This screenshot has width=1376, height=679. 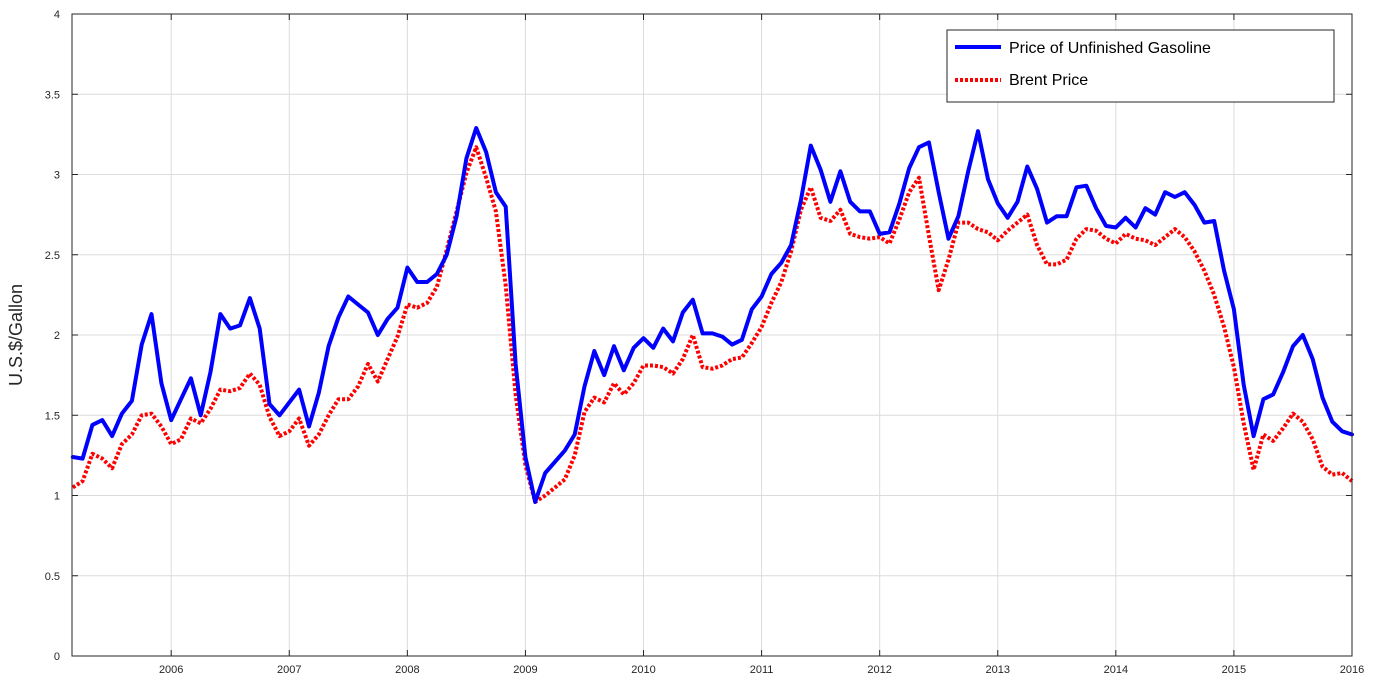 What do you see at coordinates (171, 670) in the screenshot?
I see `x-tick-label: 2006` at bounding box center [171, 670].